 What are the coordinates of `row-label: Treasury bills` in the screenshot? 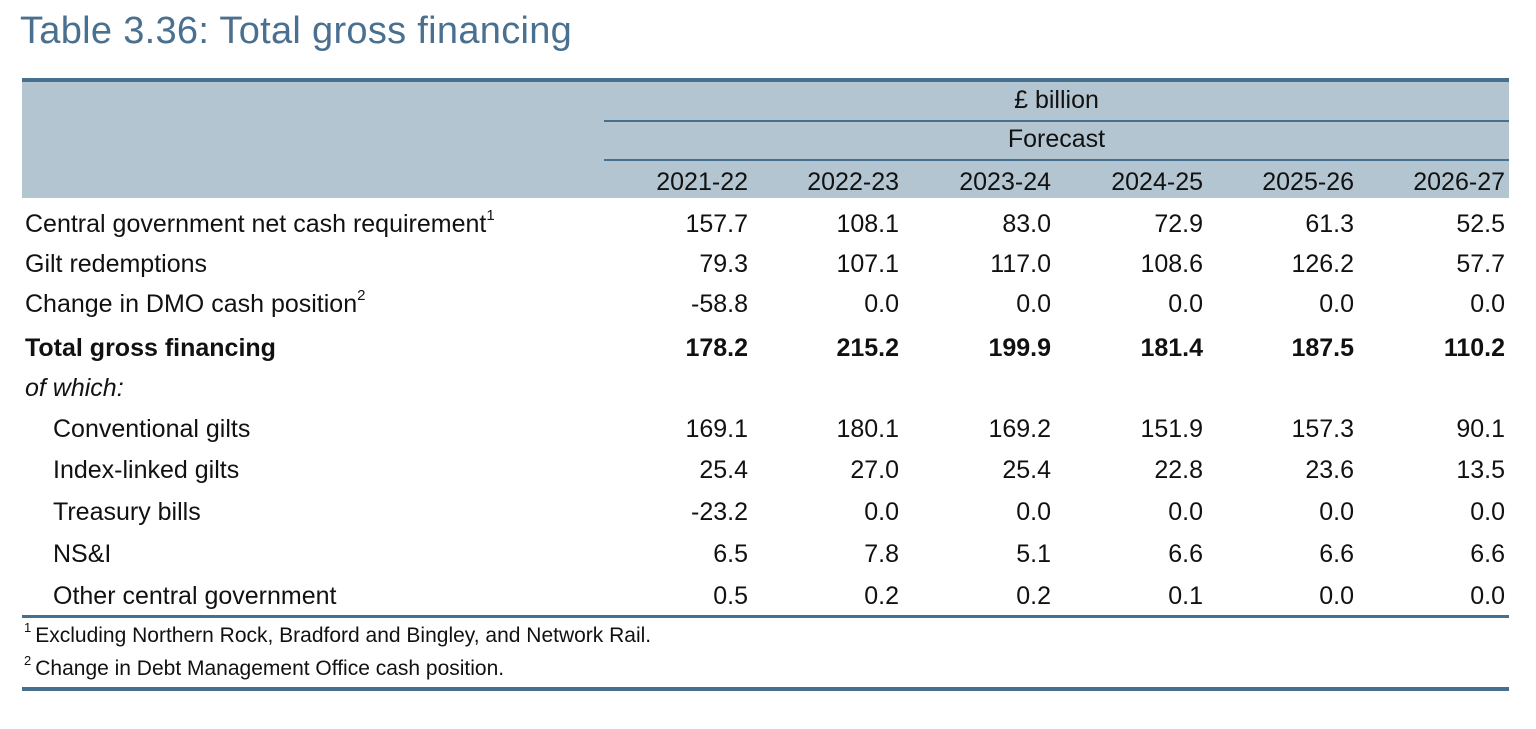 It's located at (127, 512).